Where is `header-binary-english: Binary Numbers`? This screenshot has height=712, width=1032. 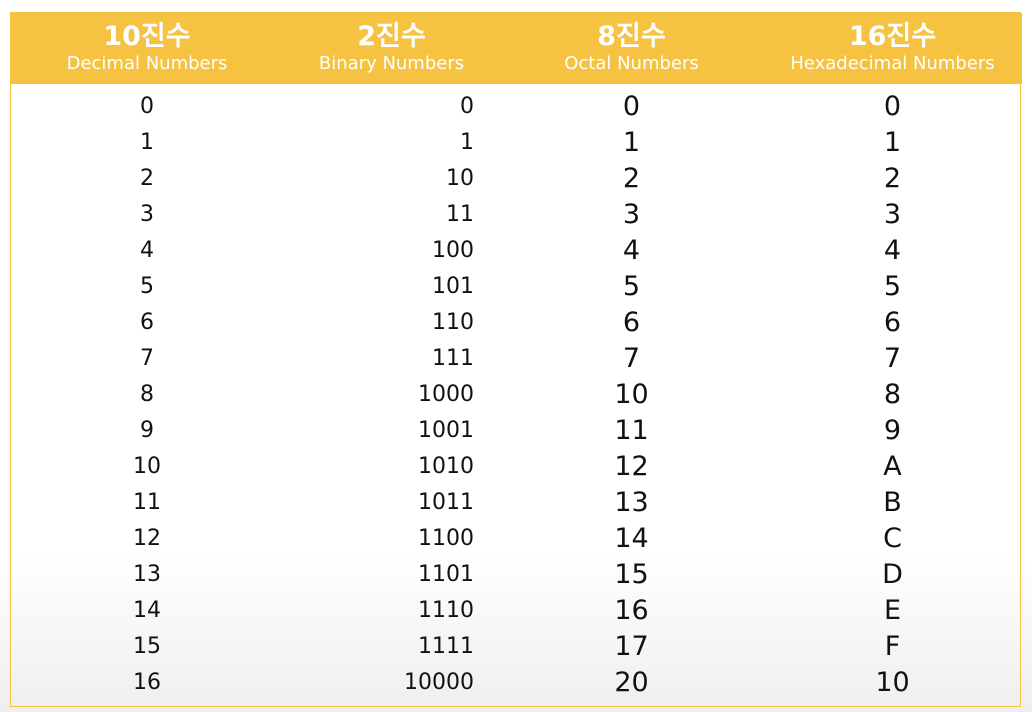 header-binary-english: Binary Numbers is located at coordinates (391, 63).